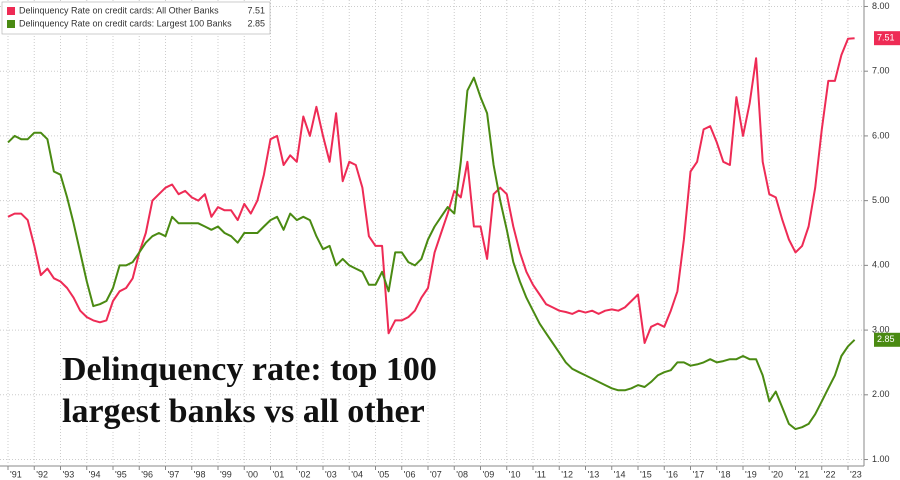  Describe the element at coordinates (147, 474) in the screenshot. I see `x-tick-label: '96` at that location.